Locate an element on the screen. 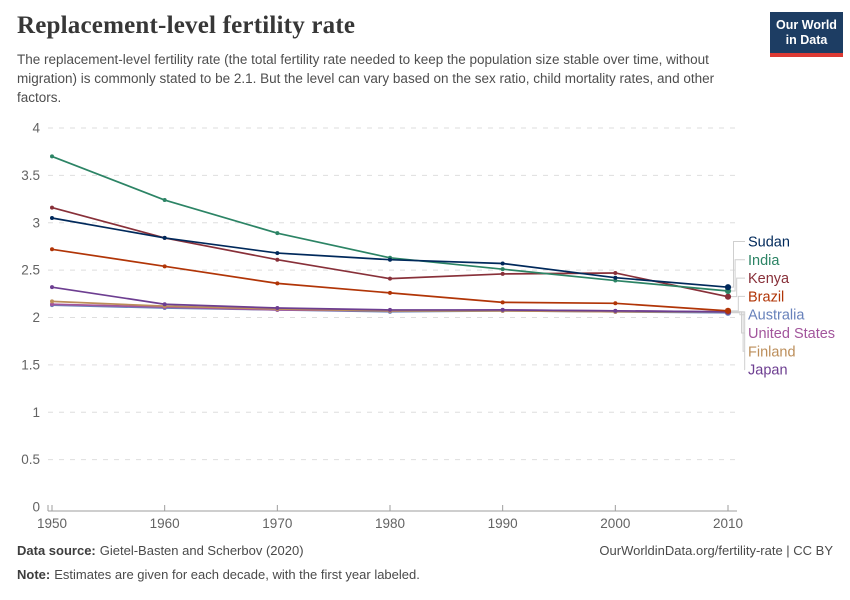 The width and height of the screenshot is (850, 600). legend-label-sudan: Sudan is located at coordinates (769, 243).